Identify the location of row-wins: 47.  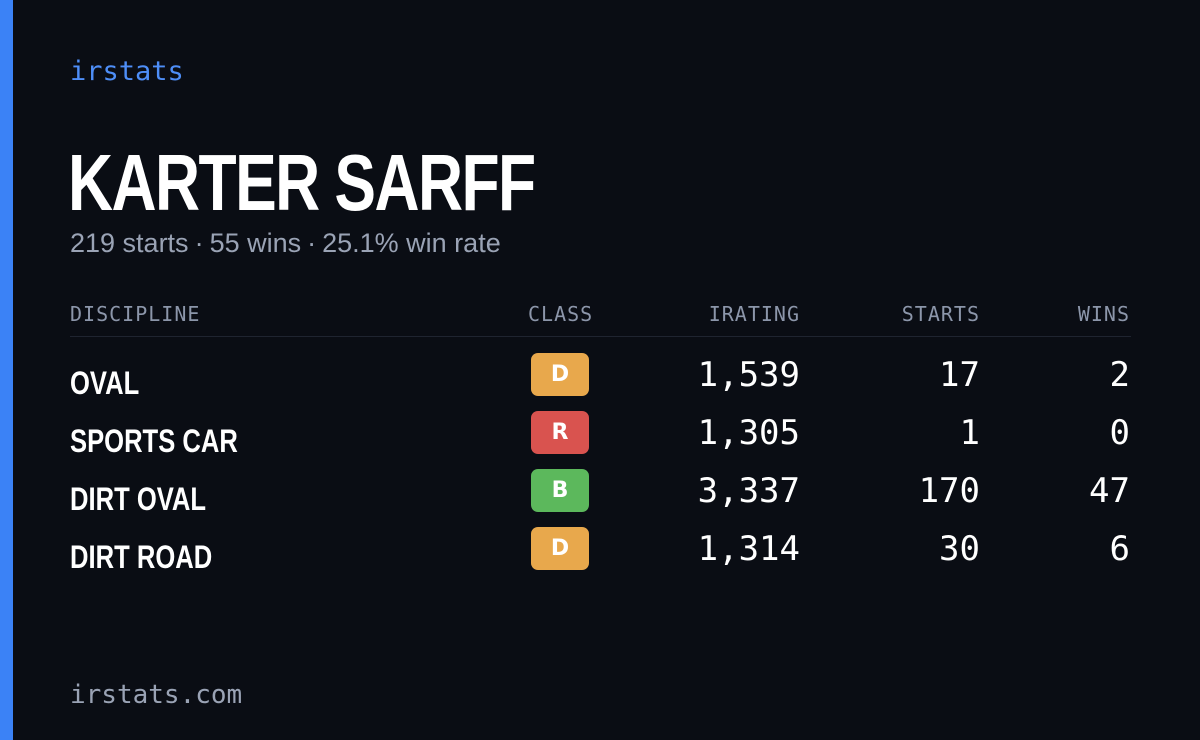
(1109, 491).